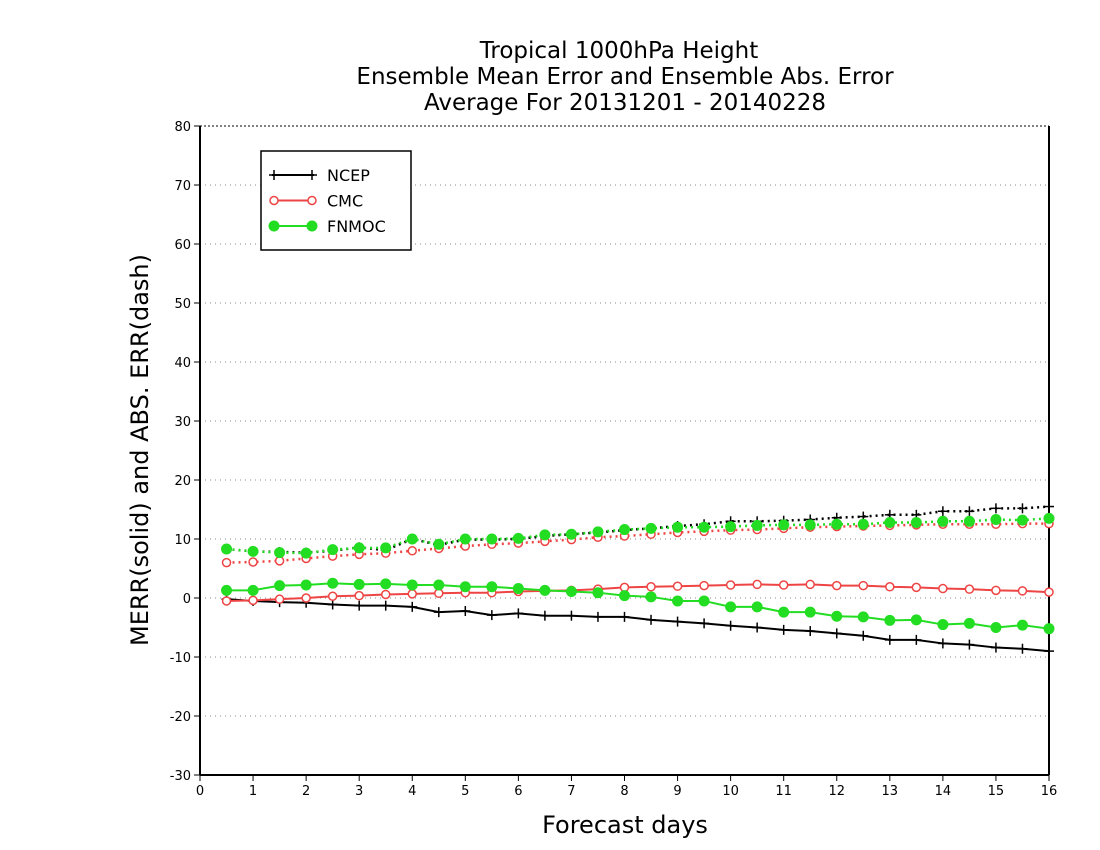 Image resolution: width=1100 pixels, height=850 pixels. What do you see at coordinates (253, 791) in the screenshot?
I see `x-tick-label: 1` at bounding box center [253, 791].